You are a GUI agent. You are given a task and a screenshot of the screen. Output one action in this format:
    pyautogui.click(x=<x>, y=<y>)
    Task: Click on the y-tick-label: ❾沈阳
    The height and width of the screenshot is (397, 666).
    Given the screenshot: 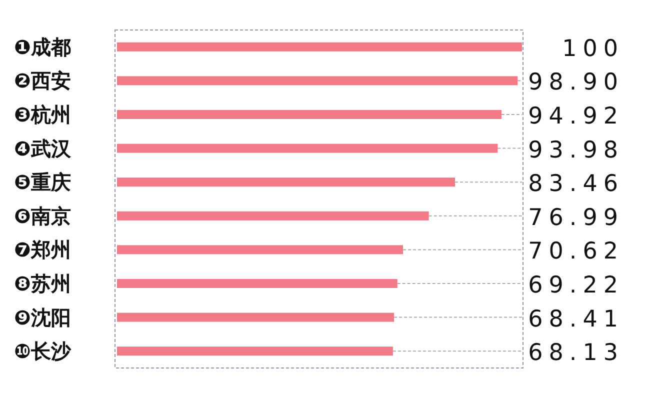 What is the action you would take?
    pyautogui.click(x=42, y=317)
    